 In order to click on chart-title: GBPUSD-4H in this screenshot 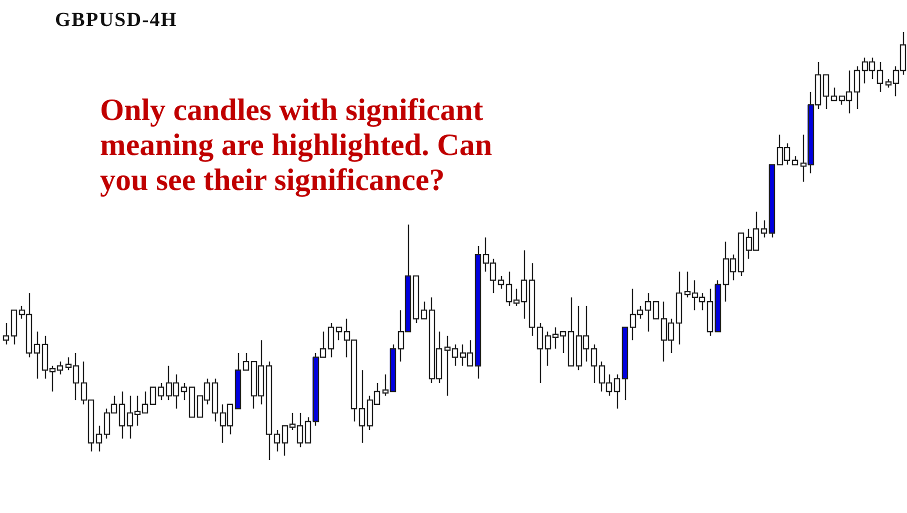, I will do `click(116, 20)`.